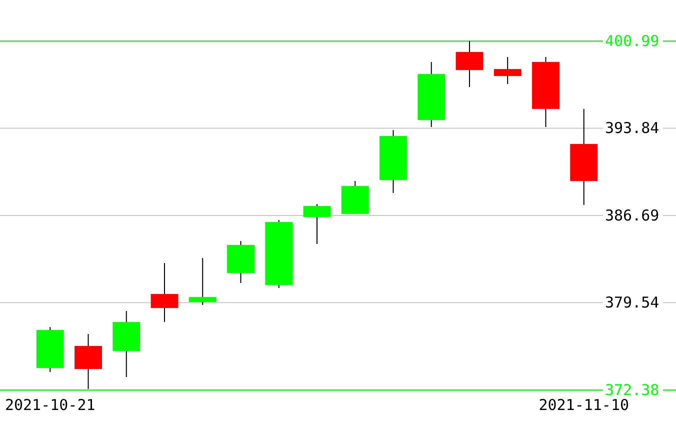  I want to click on x-tick-label: 2021-10-21, so click(50, 405).